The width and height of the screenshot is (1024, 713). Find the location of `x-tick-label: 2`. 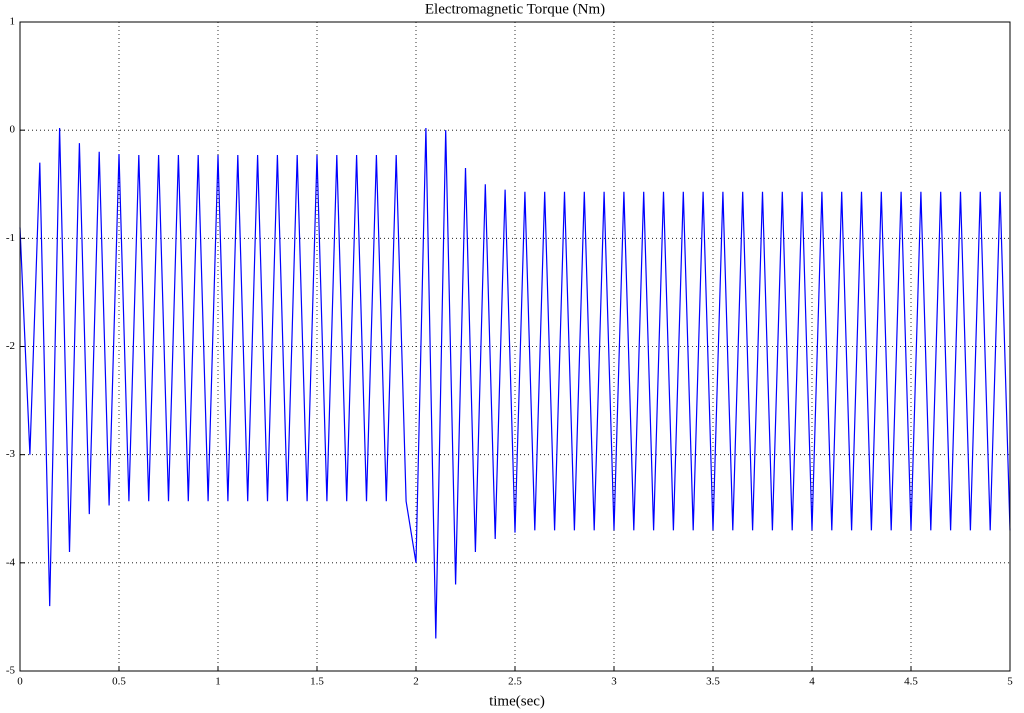

x-tick-label: 2 is located at coordinates (416, 682).